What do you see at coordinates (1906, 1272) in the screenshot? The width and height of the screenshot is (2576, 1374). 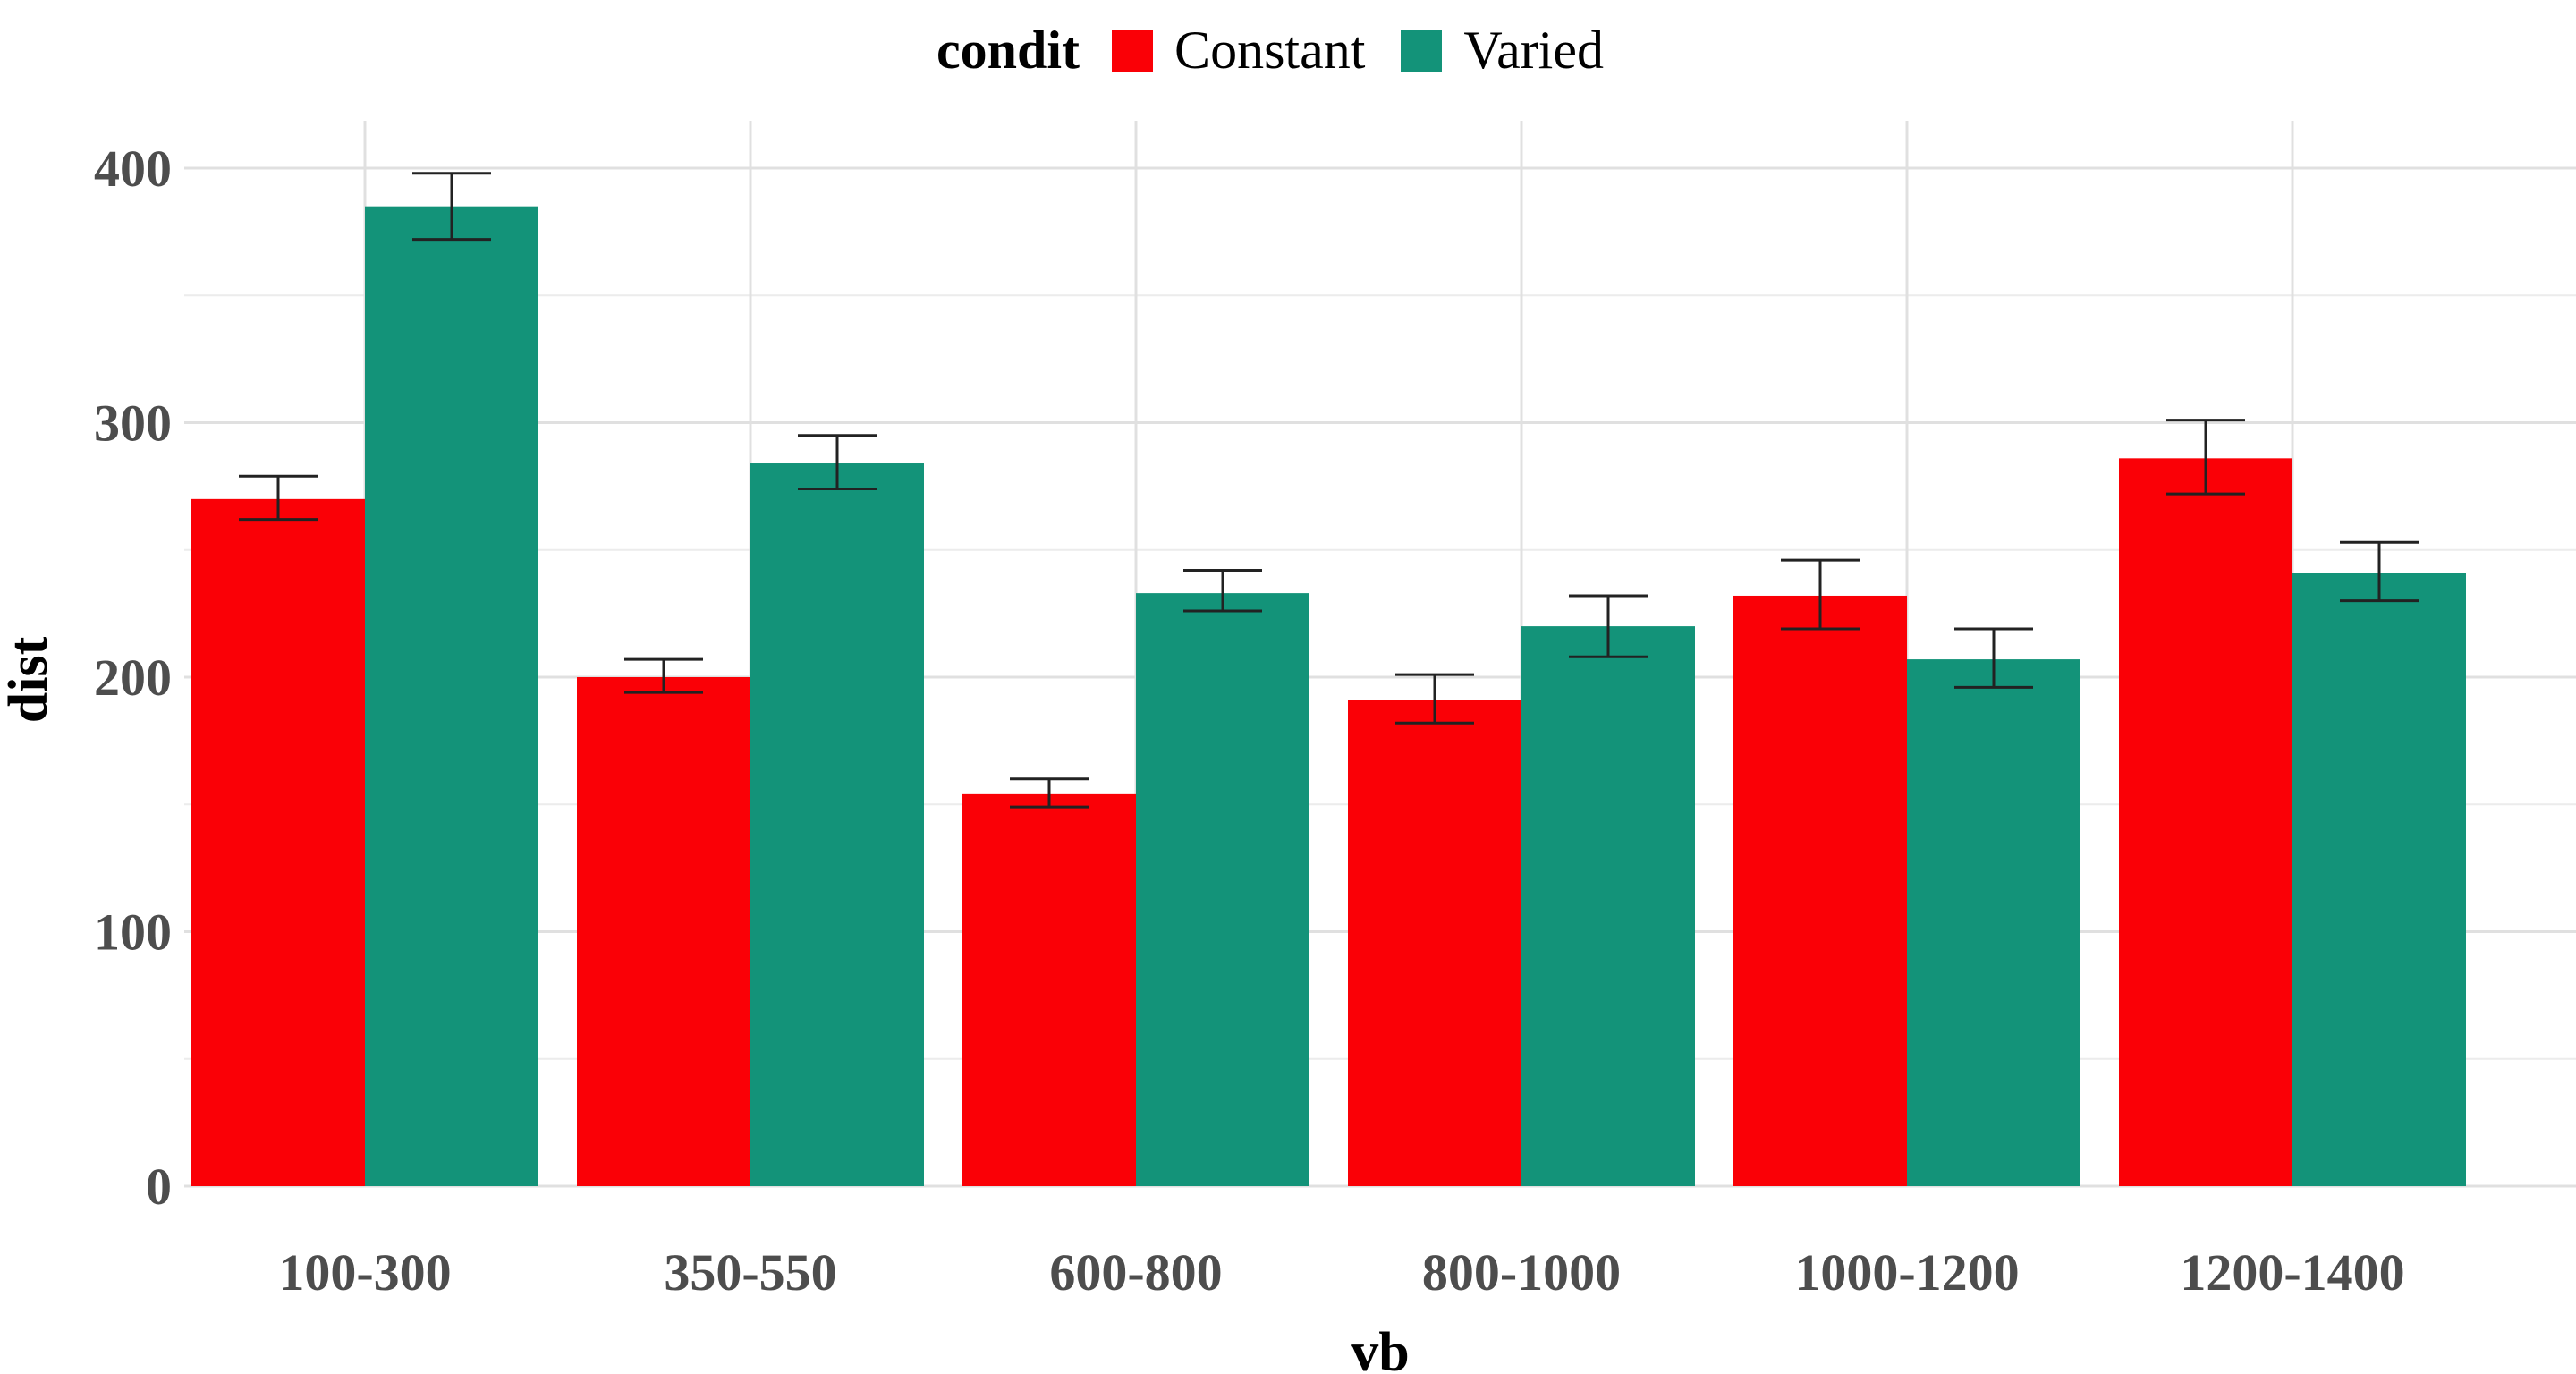 I see `x-tick-label: 1000-1200` at bounding box center [1906, 1272].